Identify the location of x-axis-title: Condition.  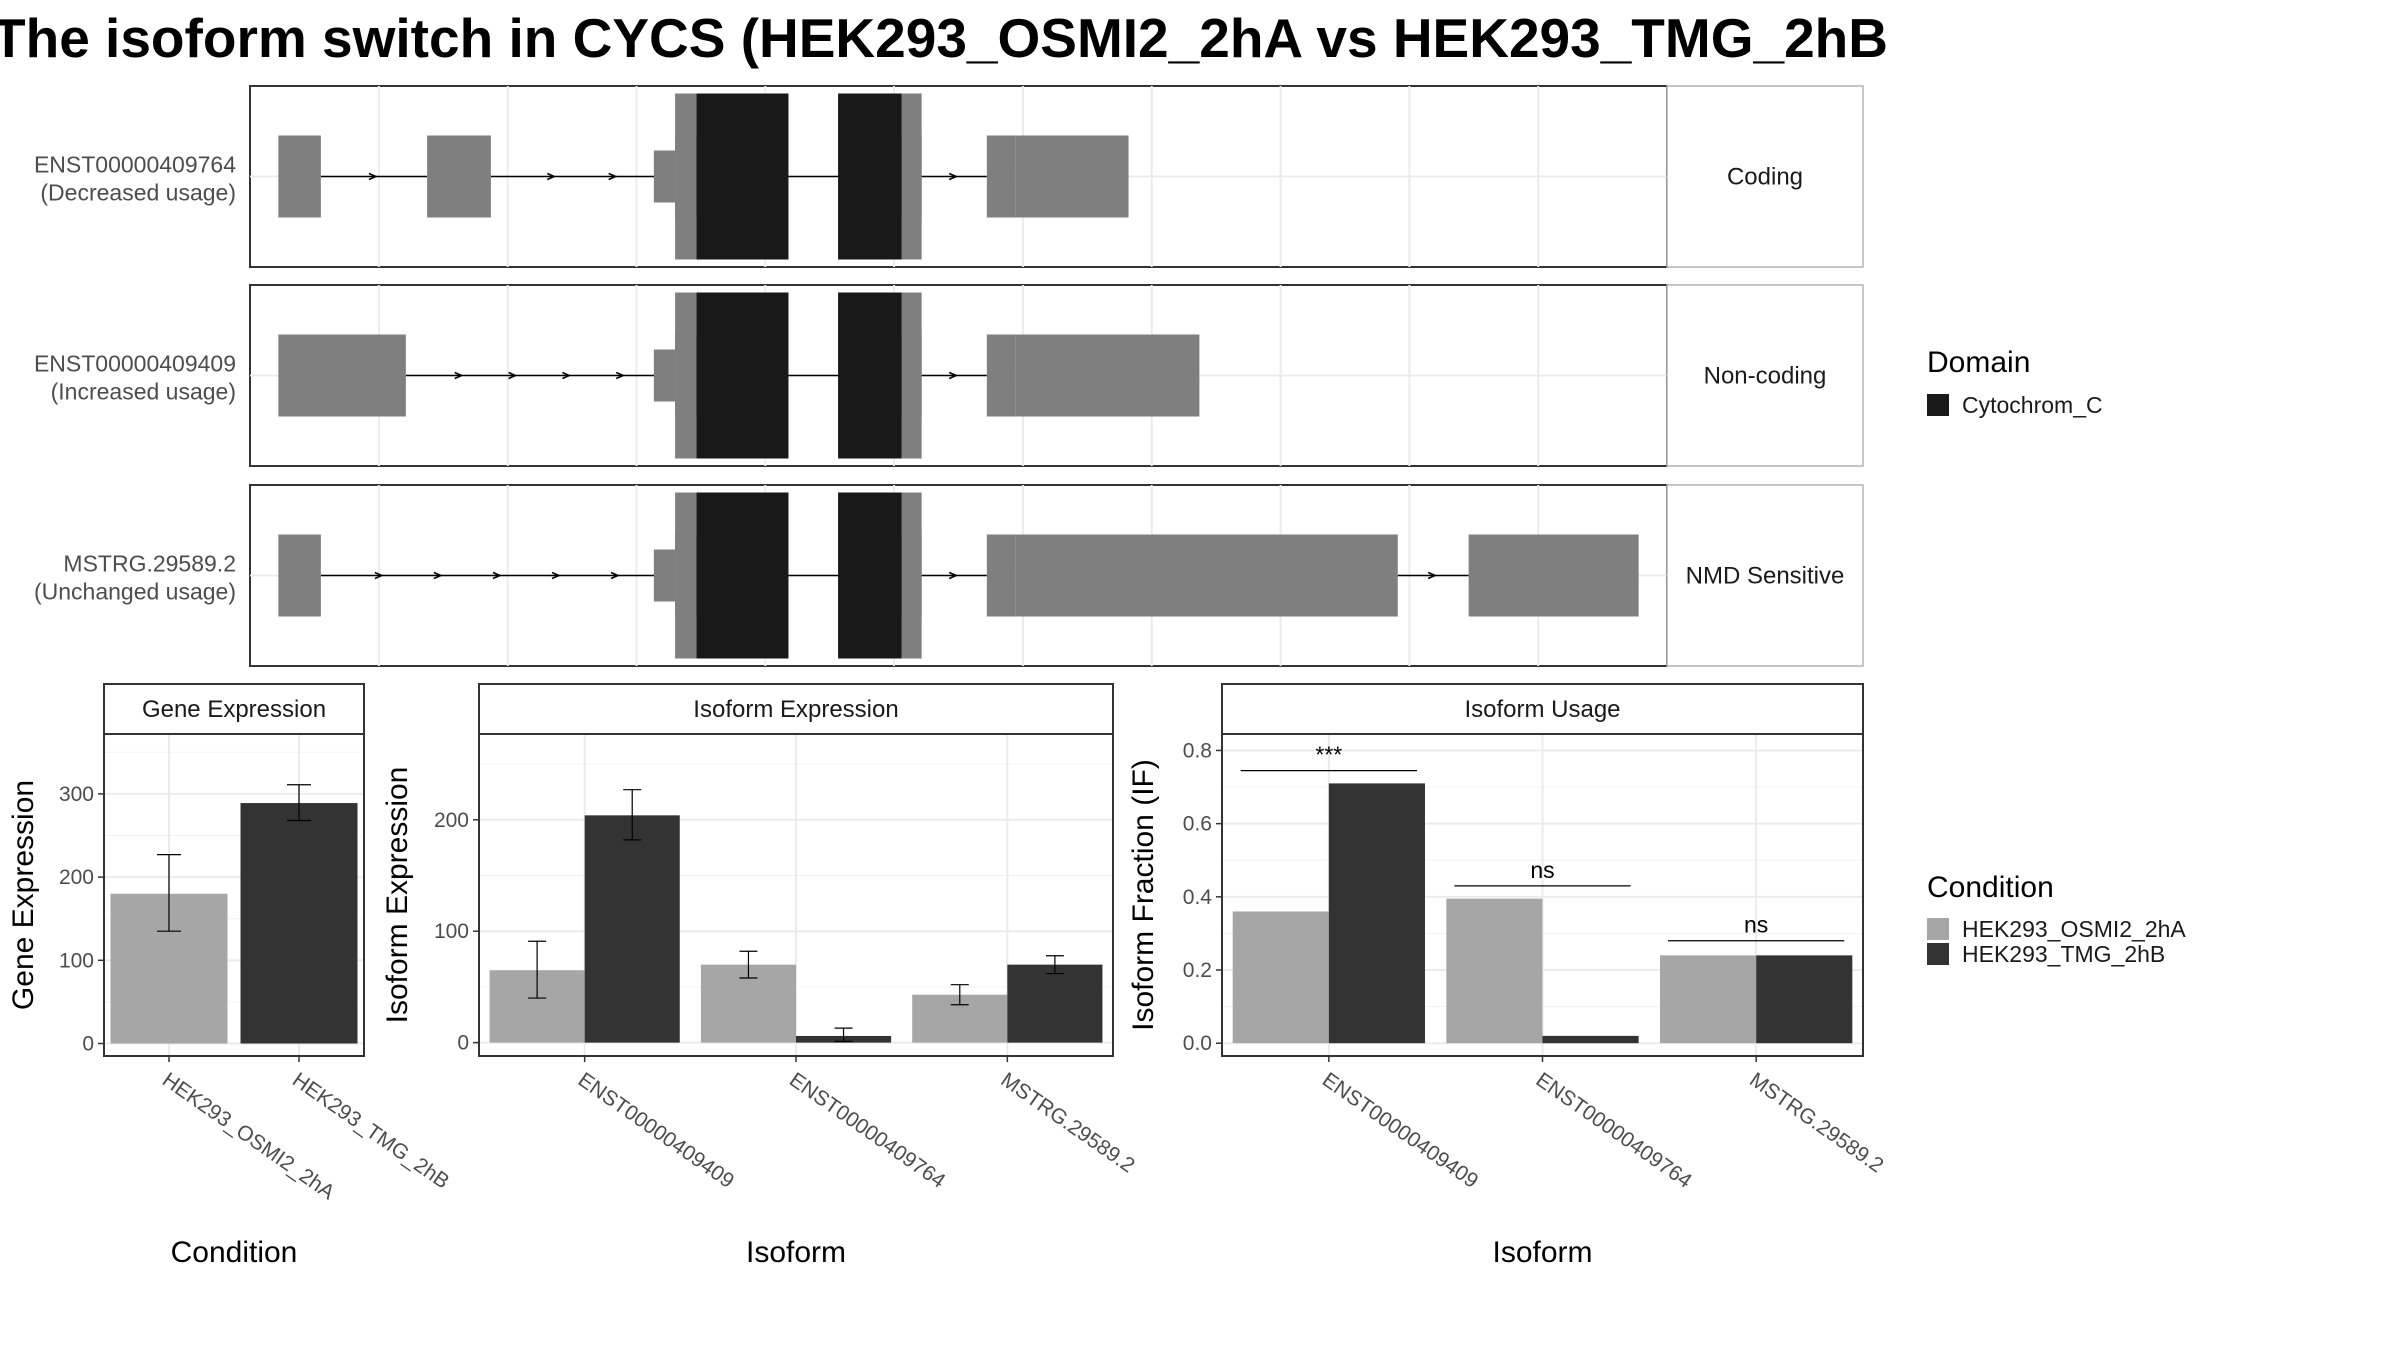
(234, 1252).